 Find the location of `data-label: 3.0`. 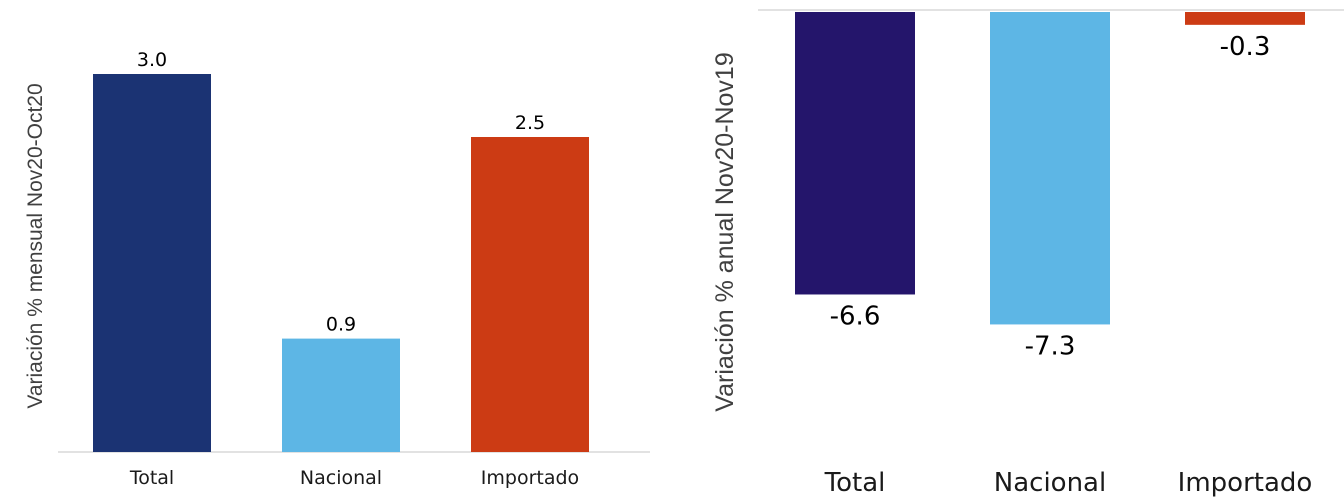

data-label: 3.0 is located at coordinates (152, 60).